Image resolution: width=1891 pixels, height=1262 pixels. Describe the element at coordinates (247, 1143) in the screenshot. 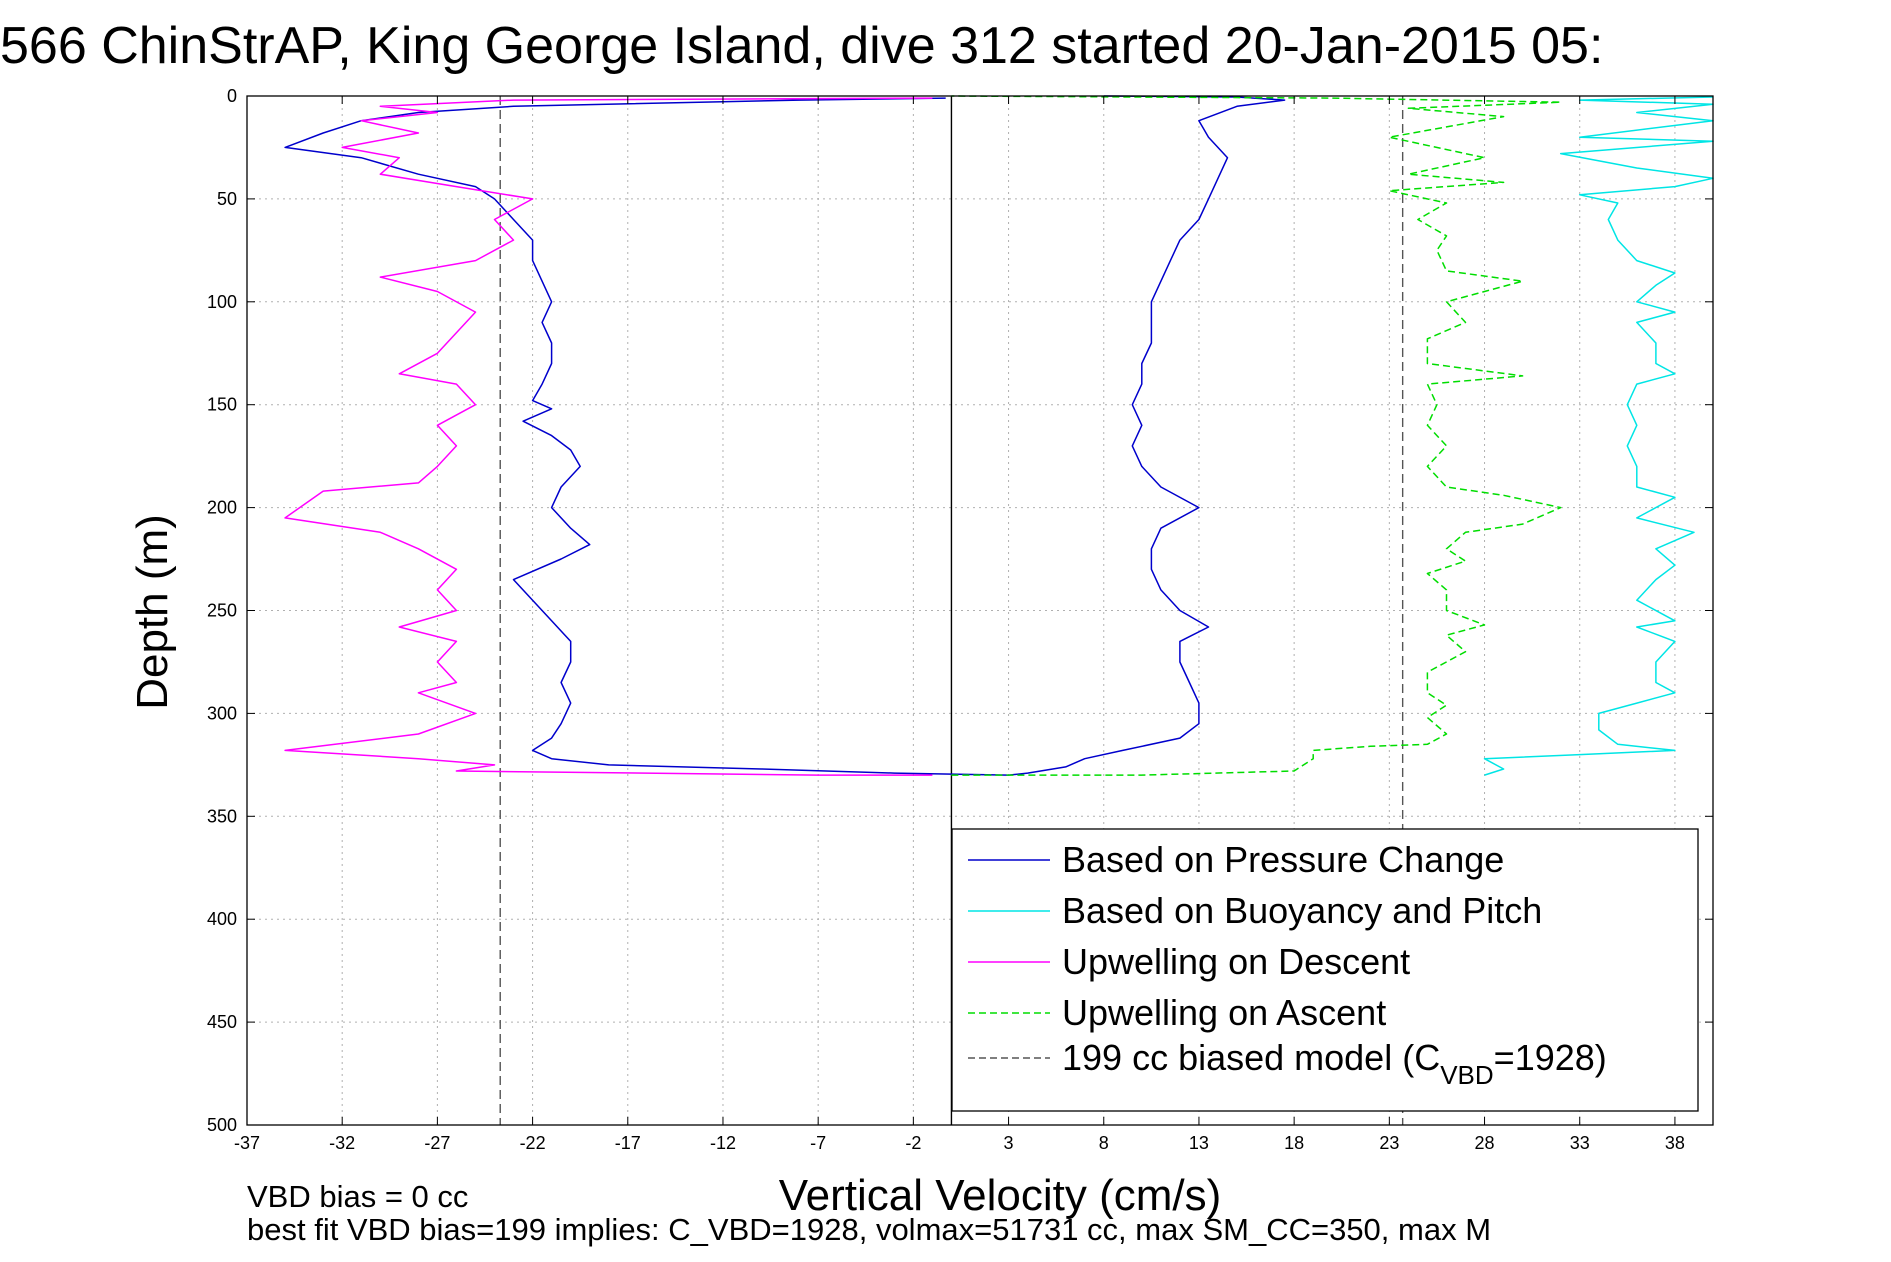

I see `x-tick-label: -37` at that location.